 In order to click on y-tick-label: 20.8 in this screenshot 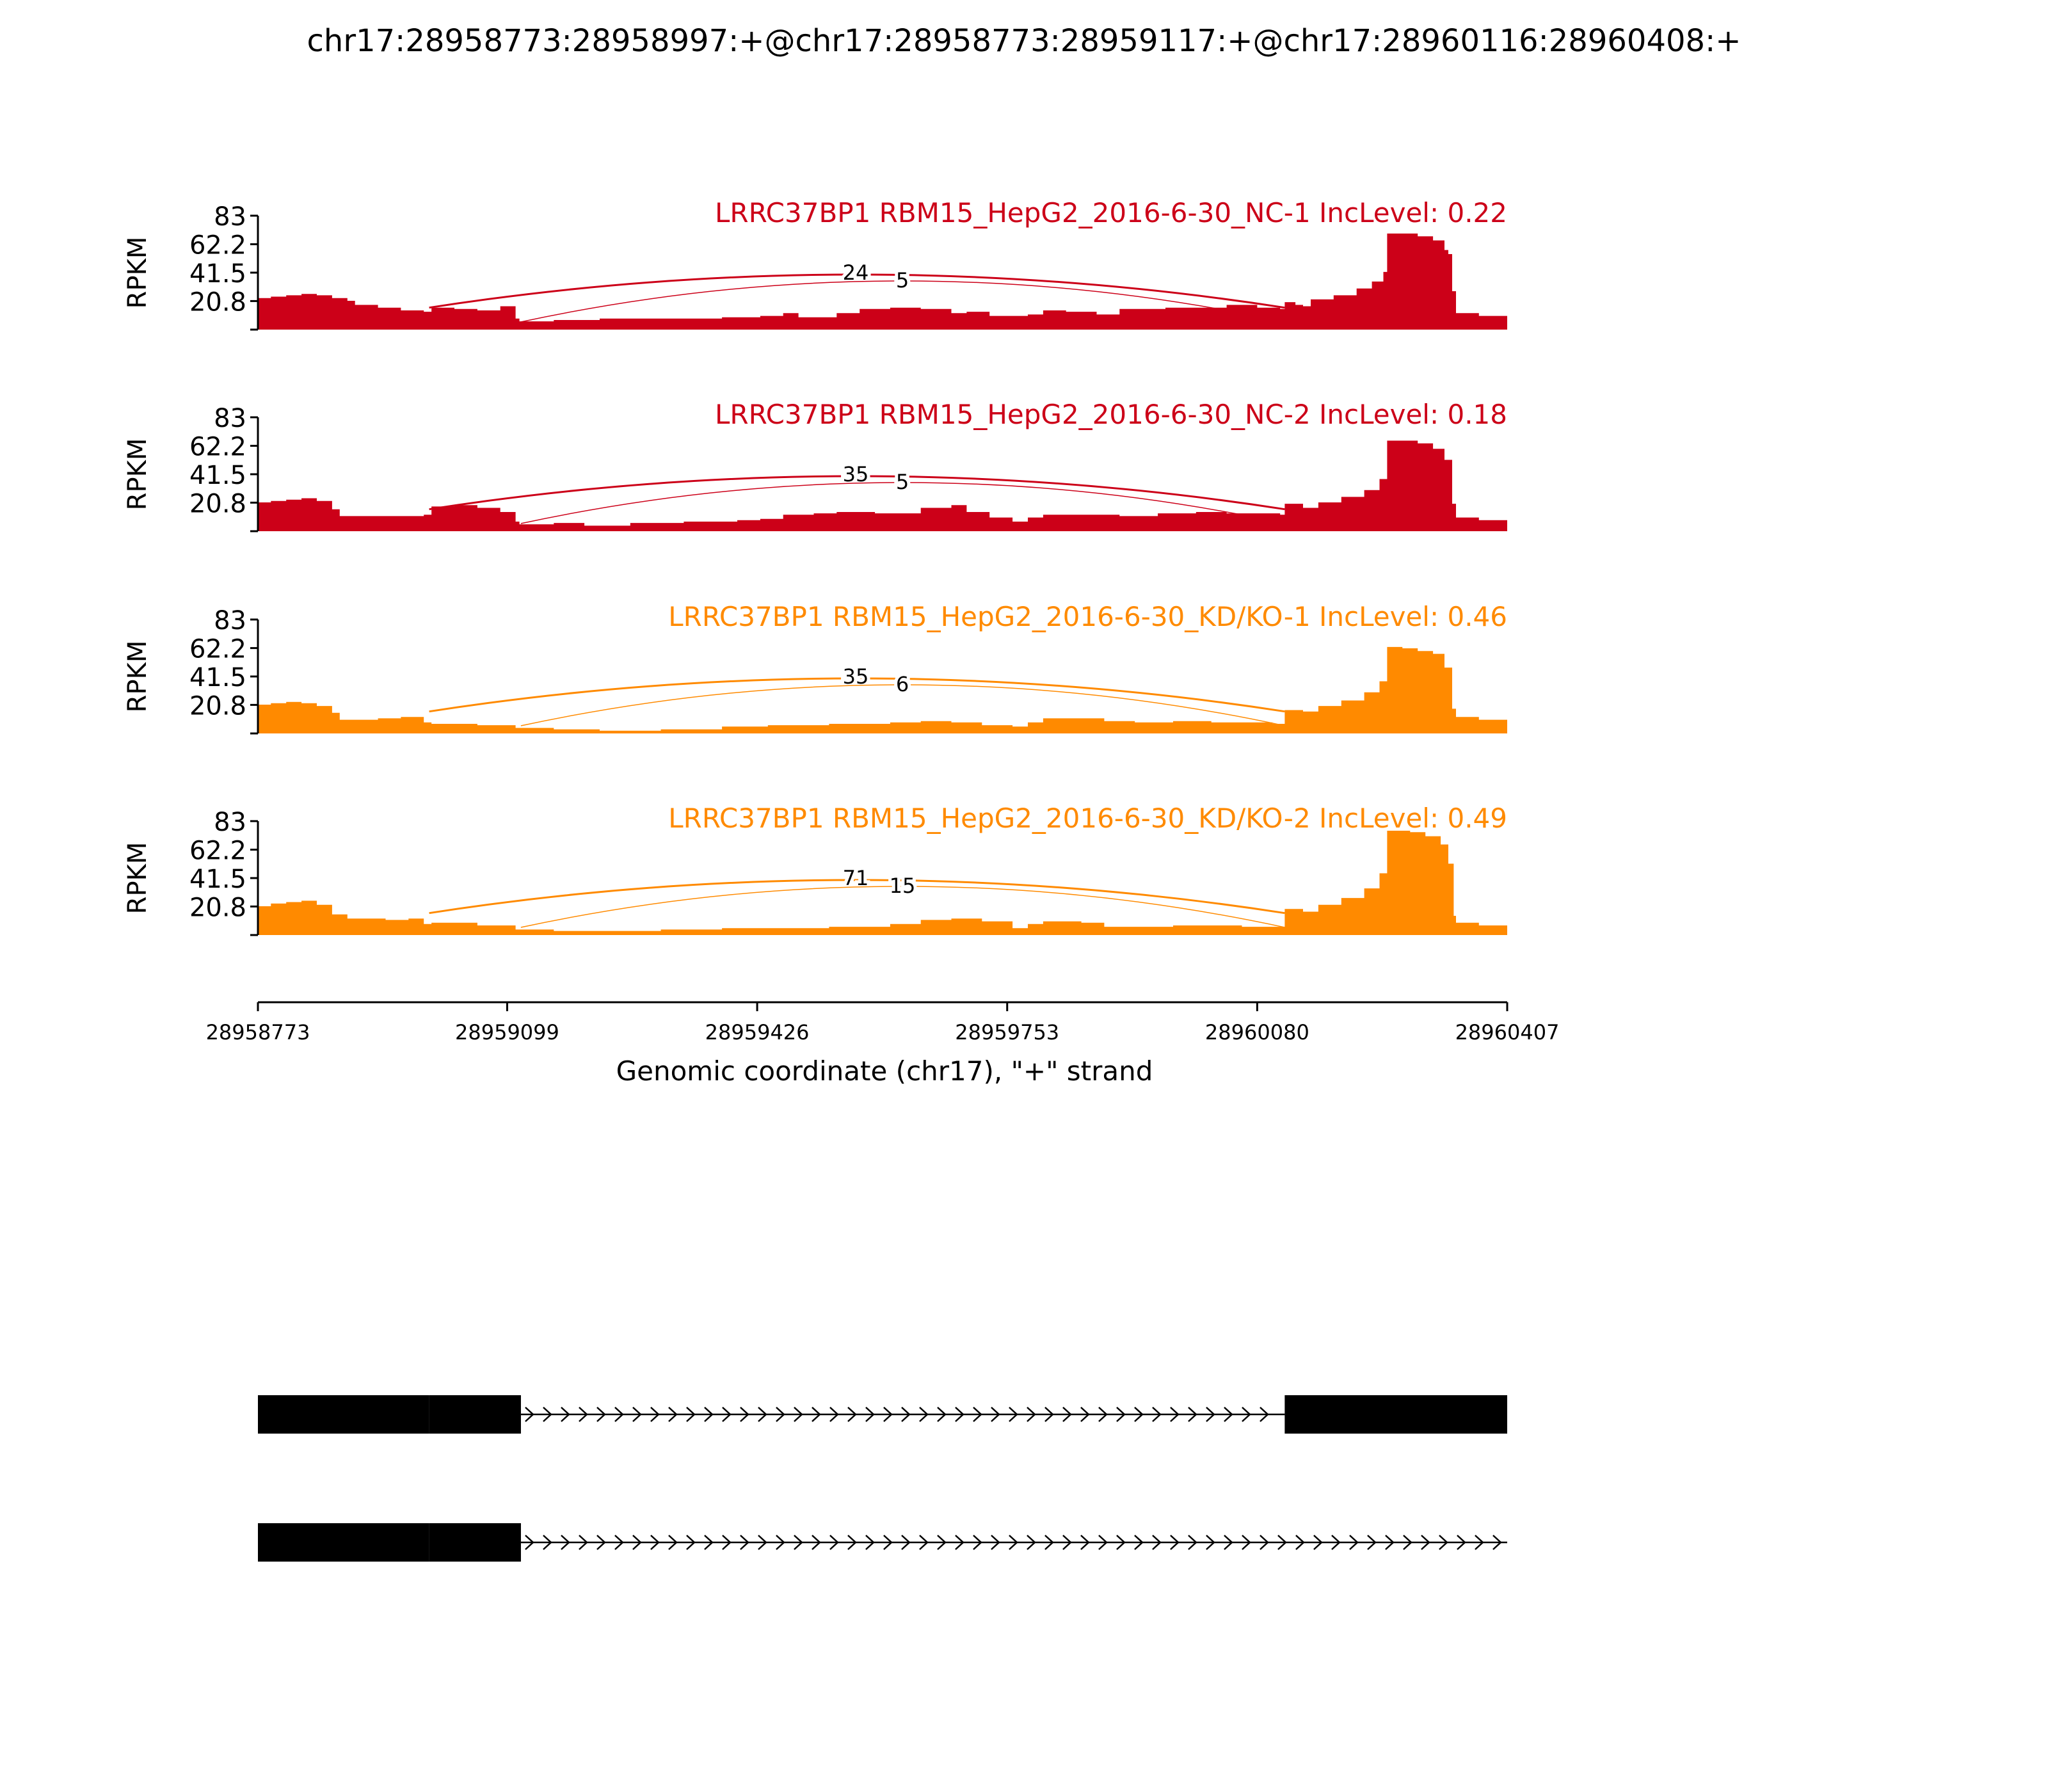, I will do `click(217, 302)`.